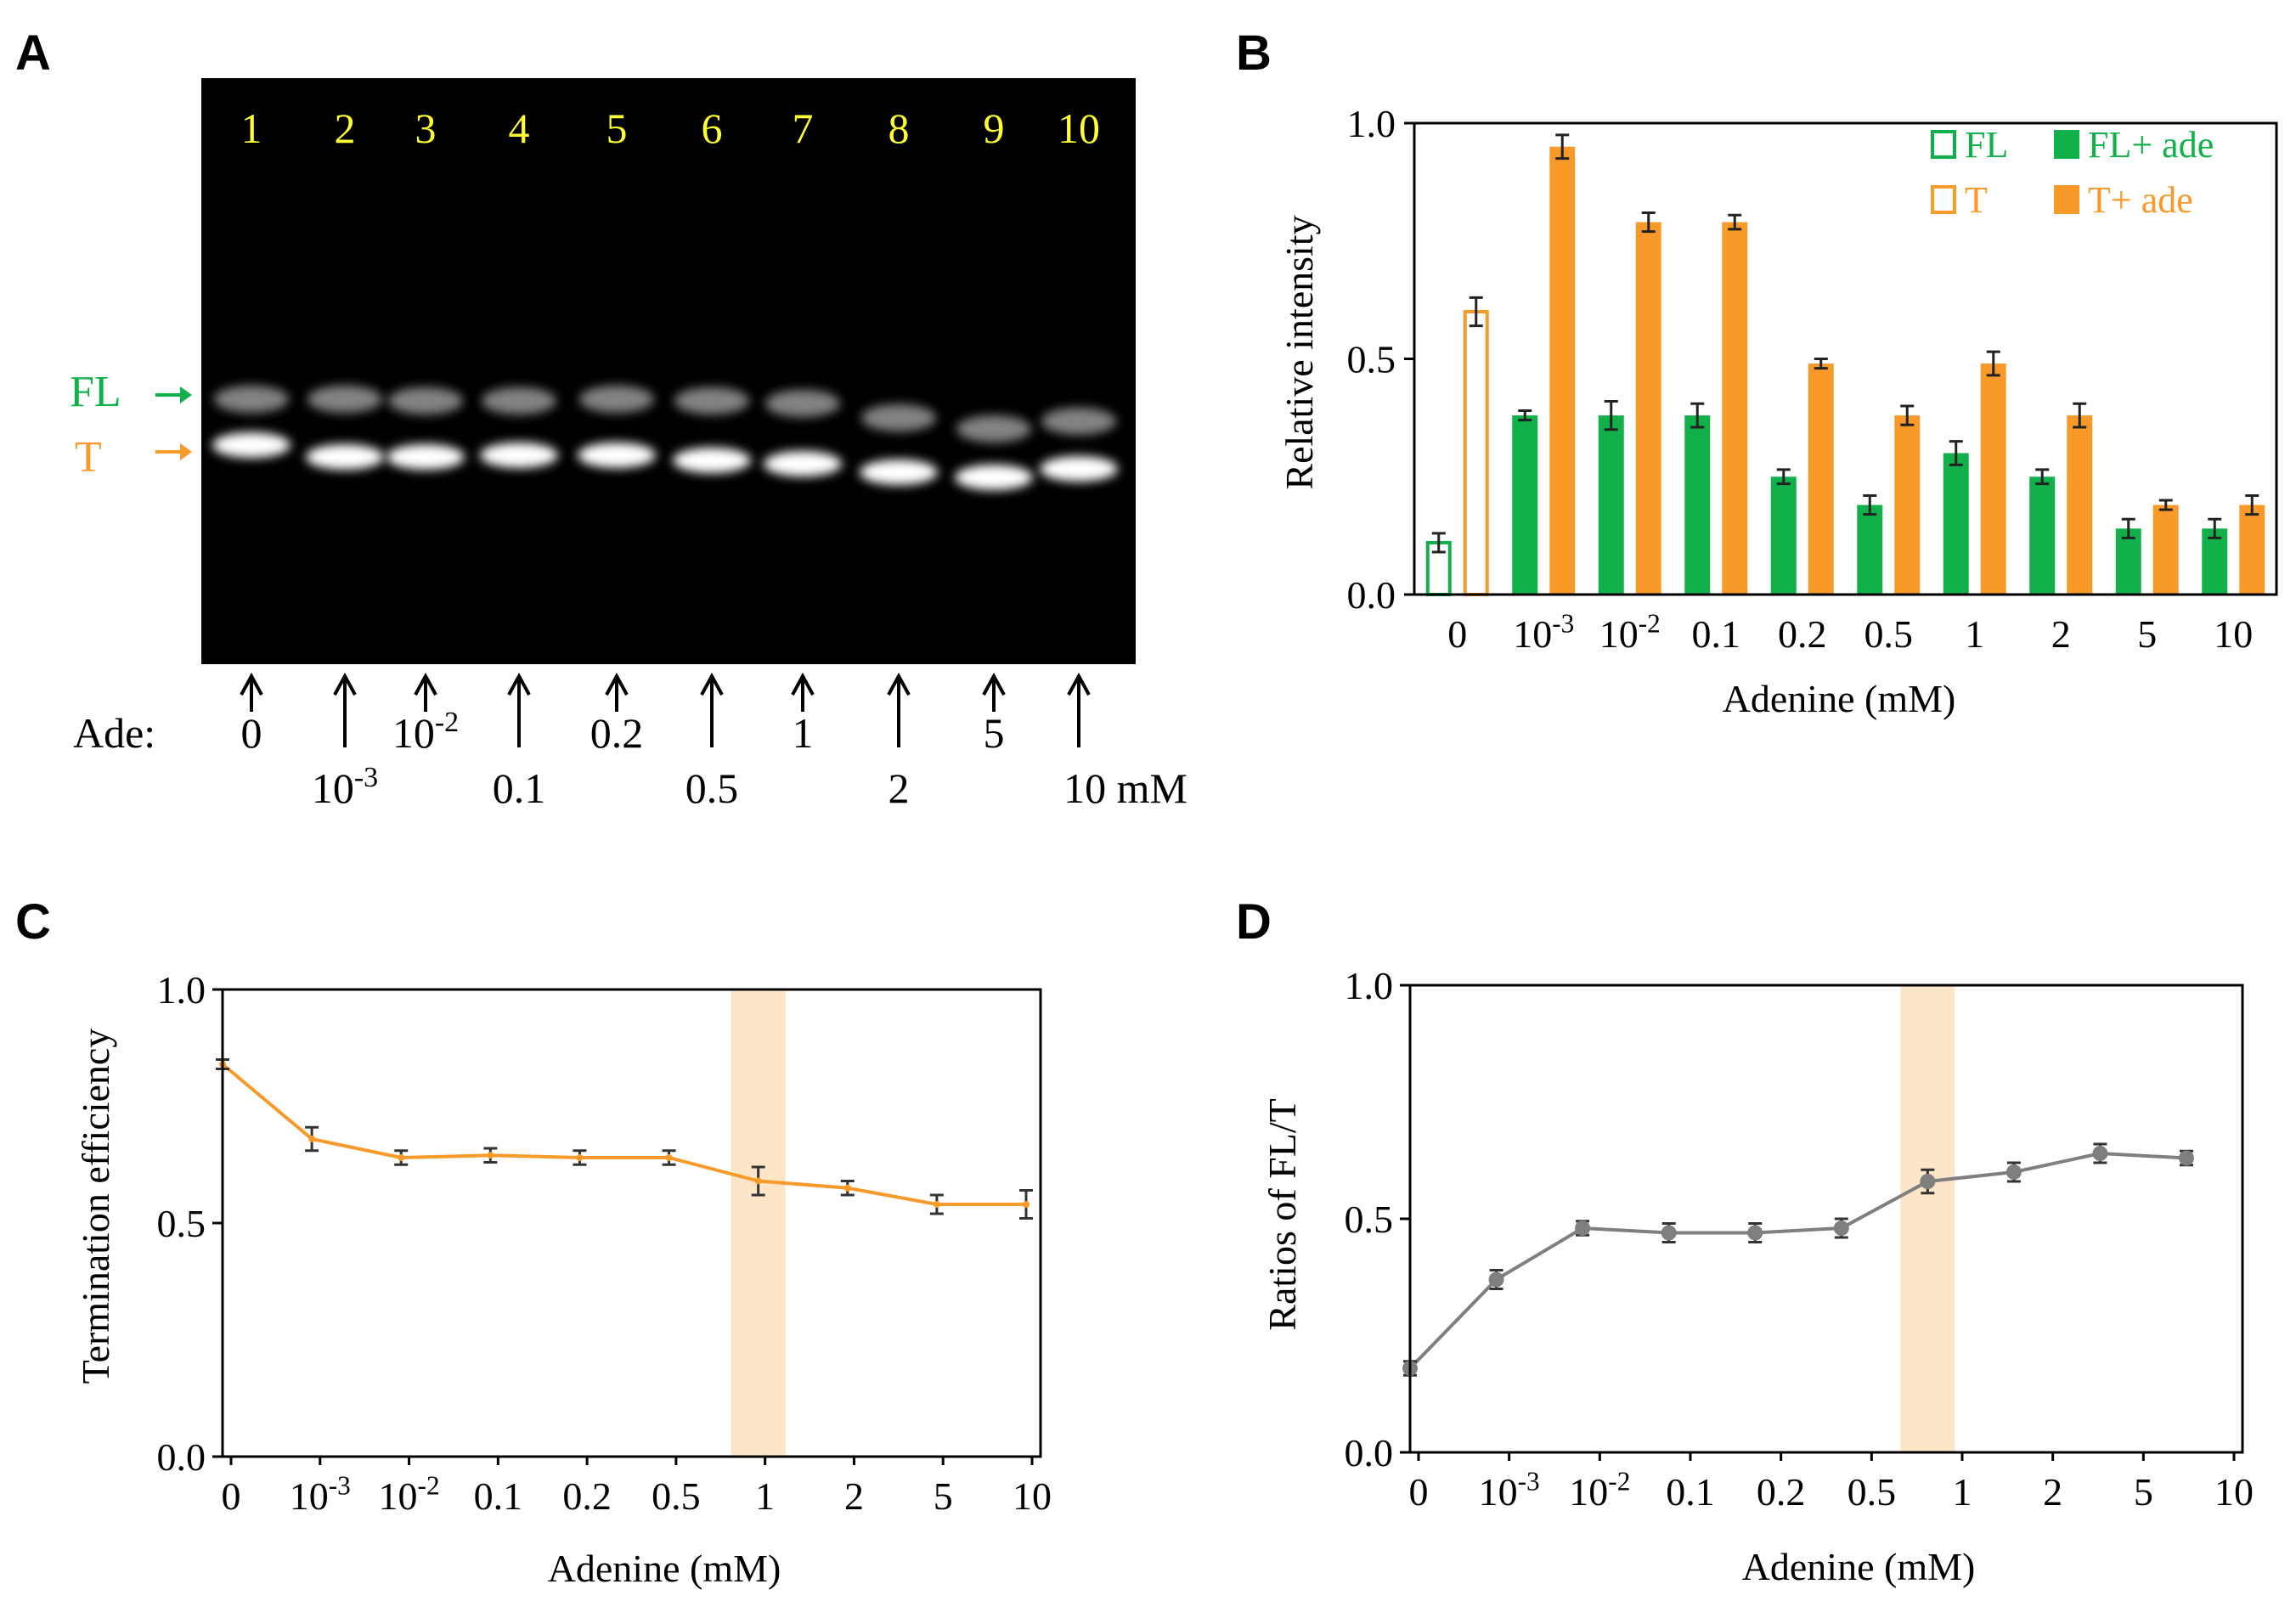 The width and height of the screenshot is (2296, 1601). Describe the element at coordinates (1369, 1453) in the screenshot. I see `d-y-tick-label: 0.0` at that location.